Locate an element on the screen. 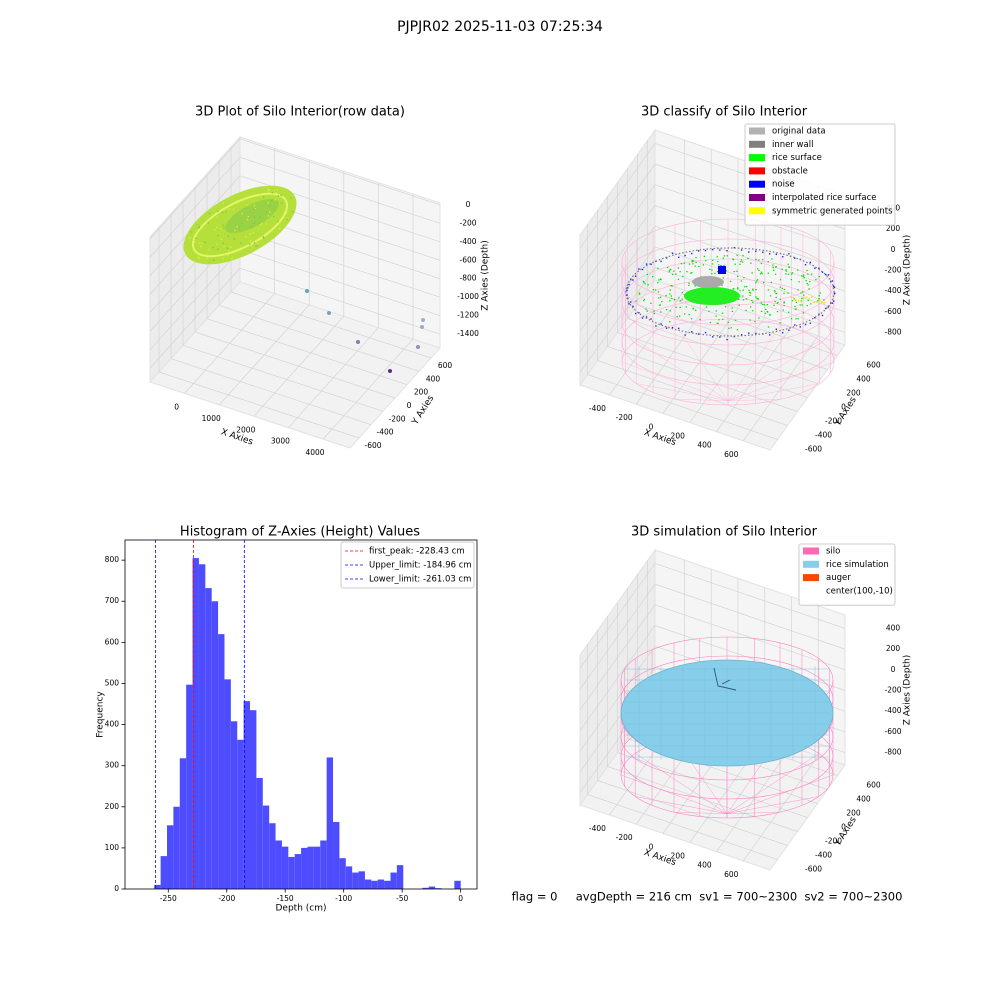 Image resolution: width=1000 pixels, height=1000 pixels. legend-box is located at coordinates (847, 574).